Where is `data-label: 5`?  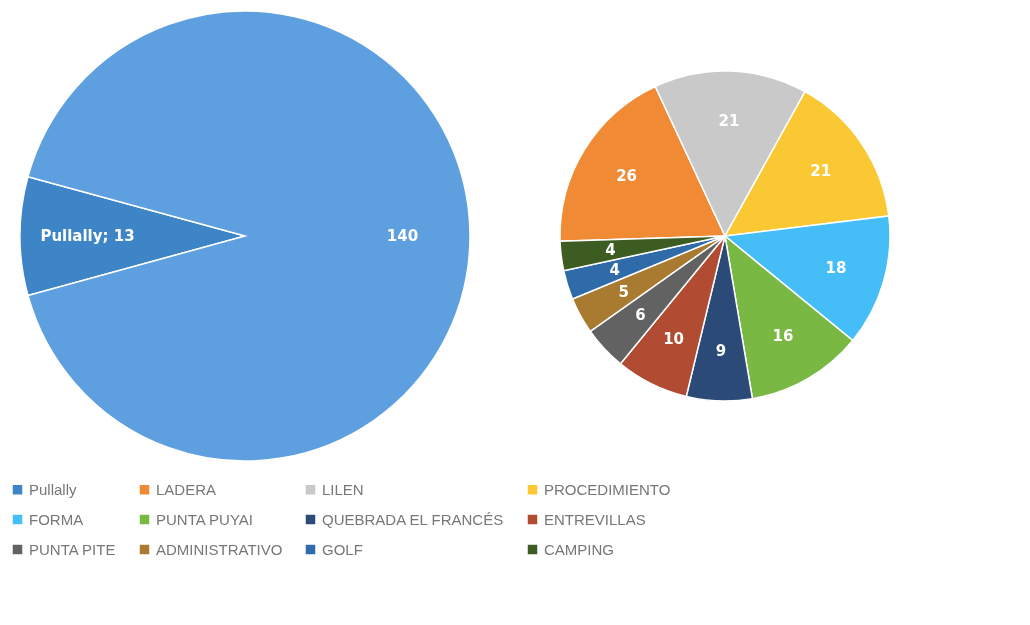
data-label: 5 is located at coordinates (624, 291).